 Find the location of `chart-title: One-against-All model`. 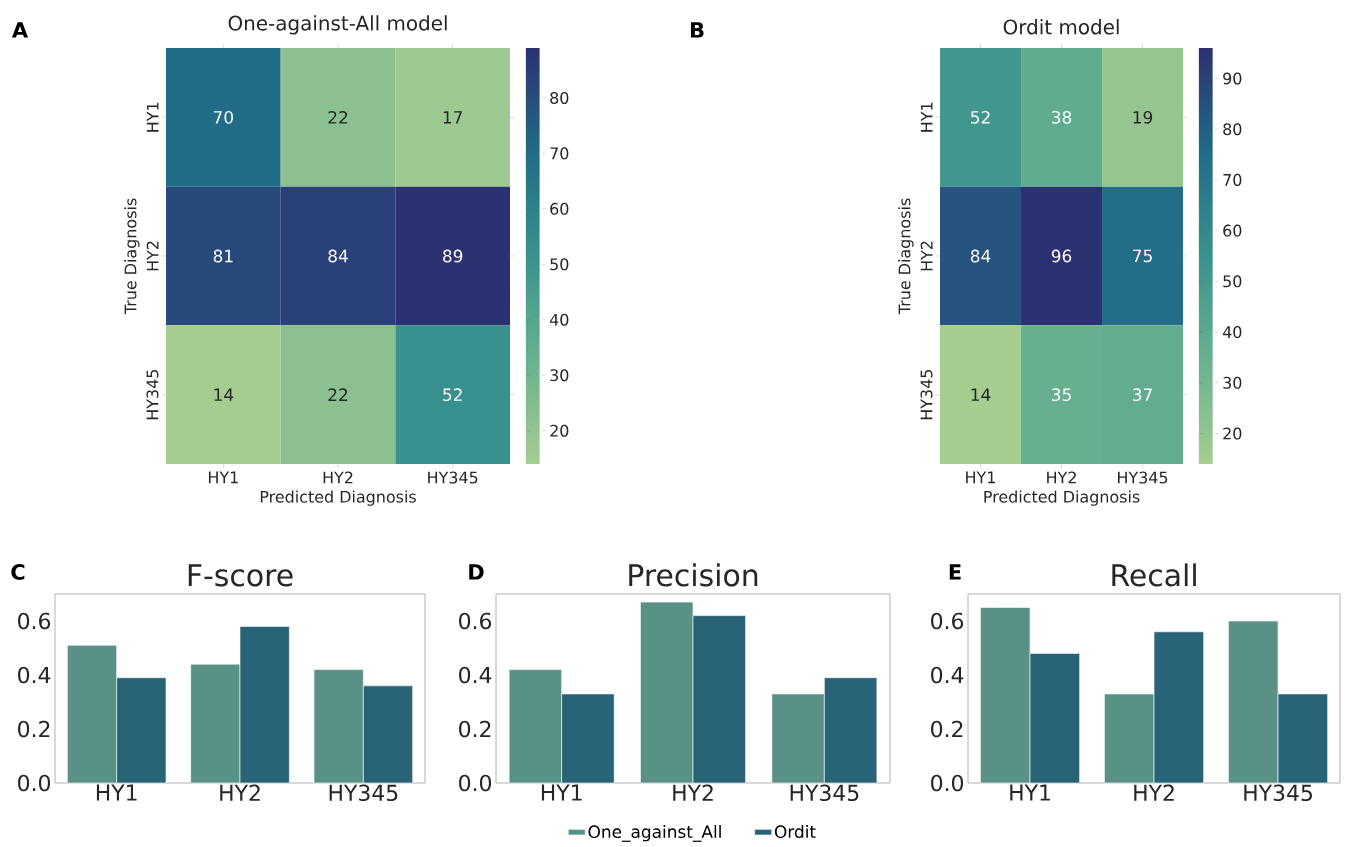

chart-title: One-against-All model is located at coordinates (337, 25).